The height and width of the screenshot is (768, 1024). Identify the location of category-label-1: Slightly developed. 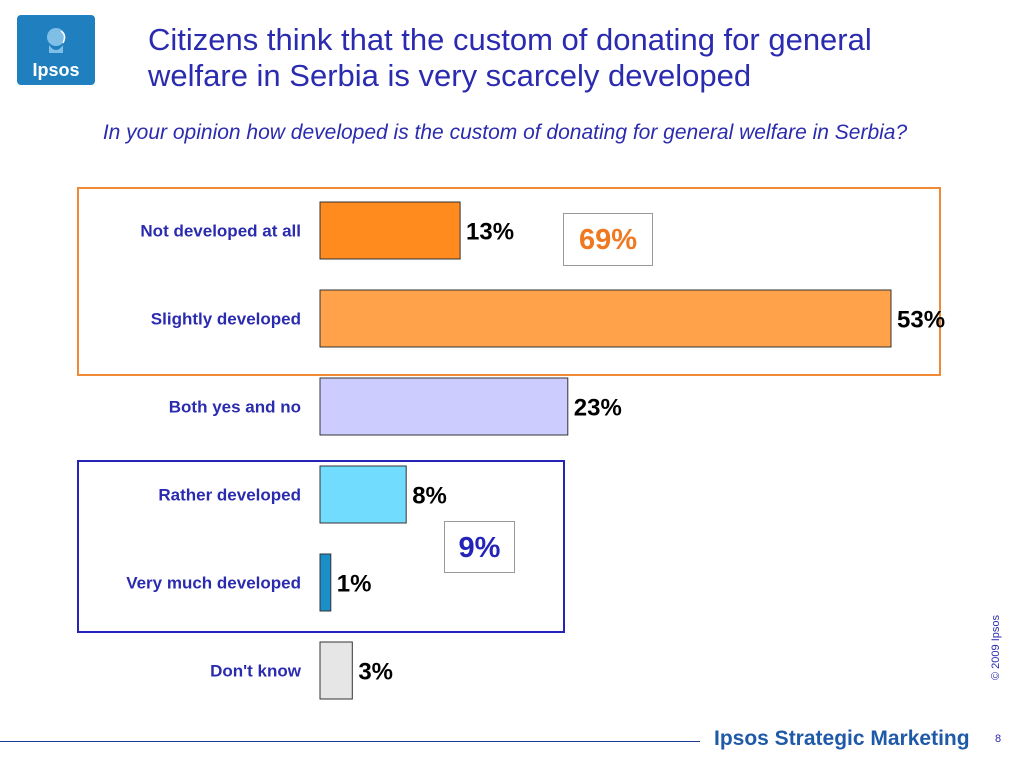
(226, 319).